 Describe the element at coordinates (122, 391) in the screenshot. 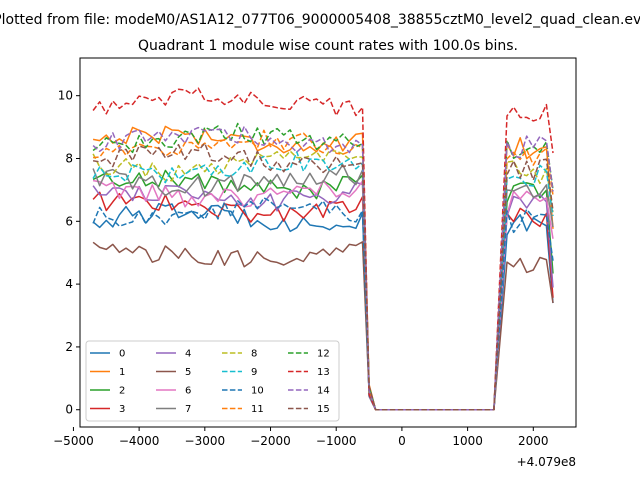

I see `legend-label-2: 2` at that location.